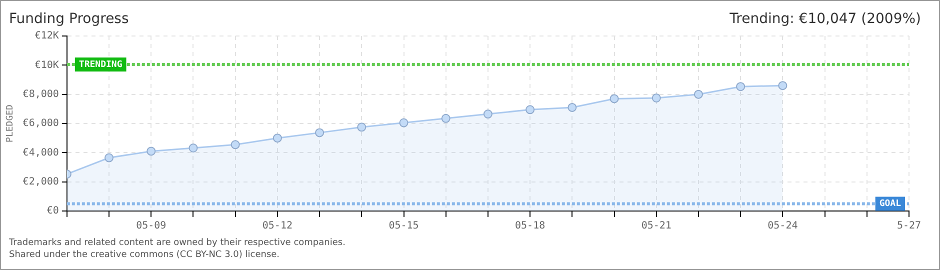 The width and height of the screenshot is (940, 270). What do you see at coordinates (909, 226) in the screenshot?
I see `x-tick-label: 5-27` at bounding box center [909, 226].